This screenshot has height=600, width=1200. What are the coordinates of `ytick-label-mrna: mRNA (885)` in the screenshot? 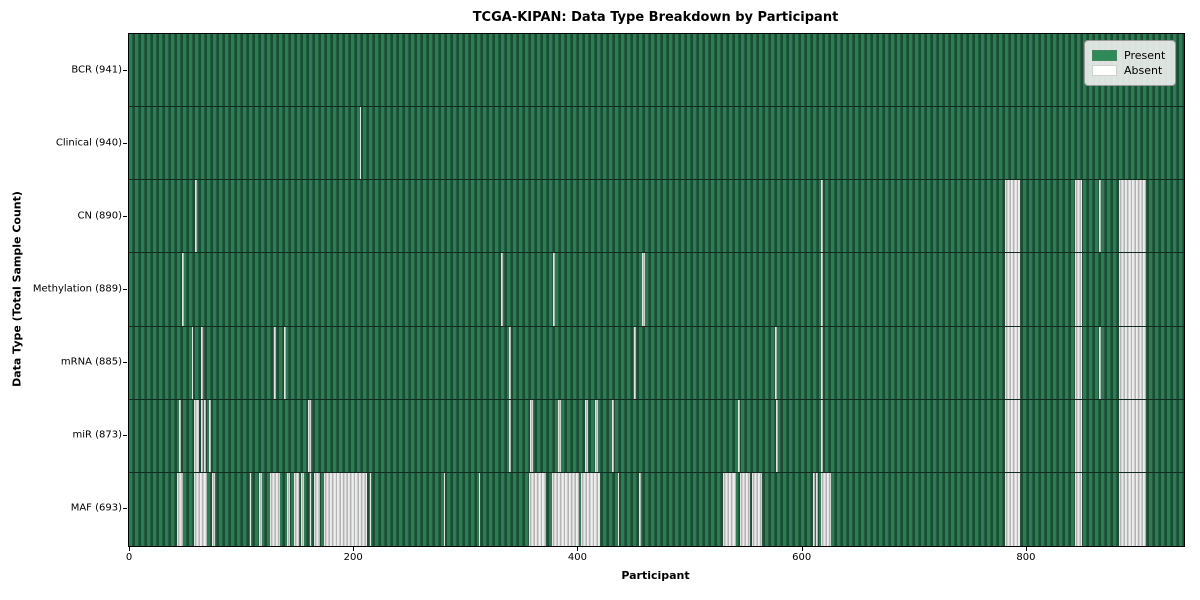 It's located at (91, 362).